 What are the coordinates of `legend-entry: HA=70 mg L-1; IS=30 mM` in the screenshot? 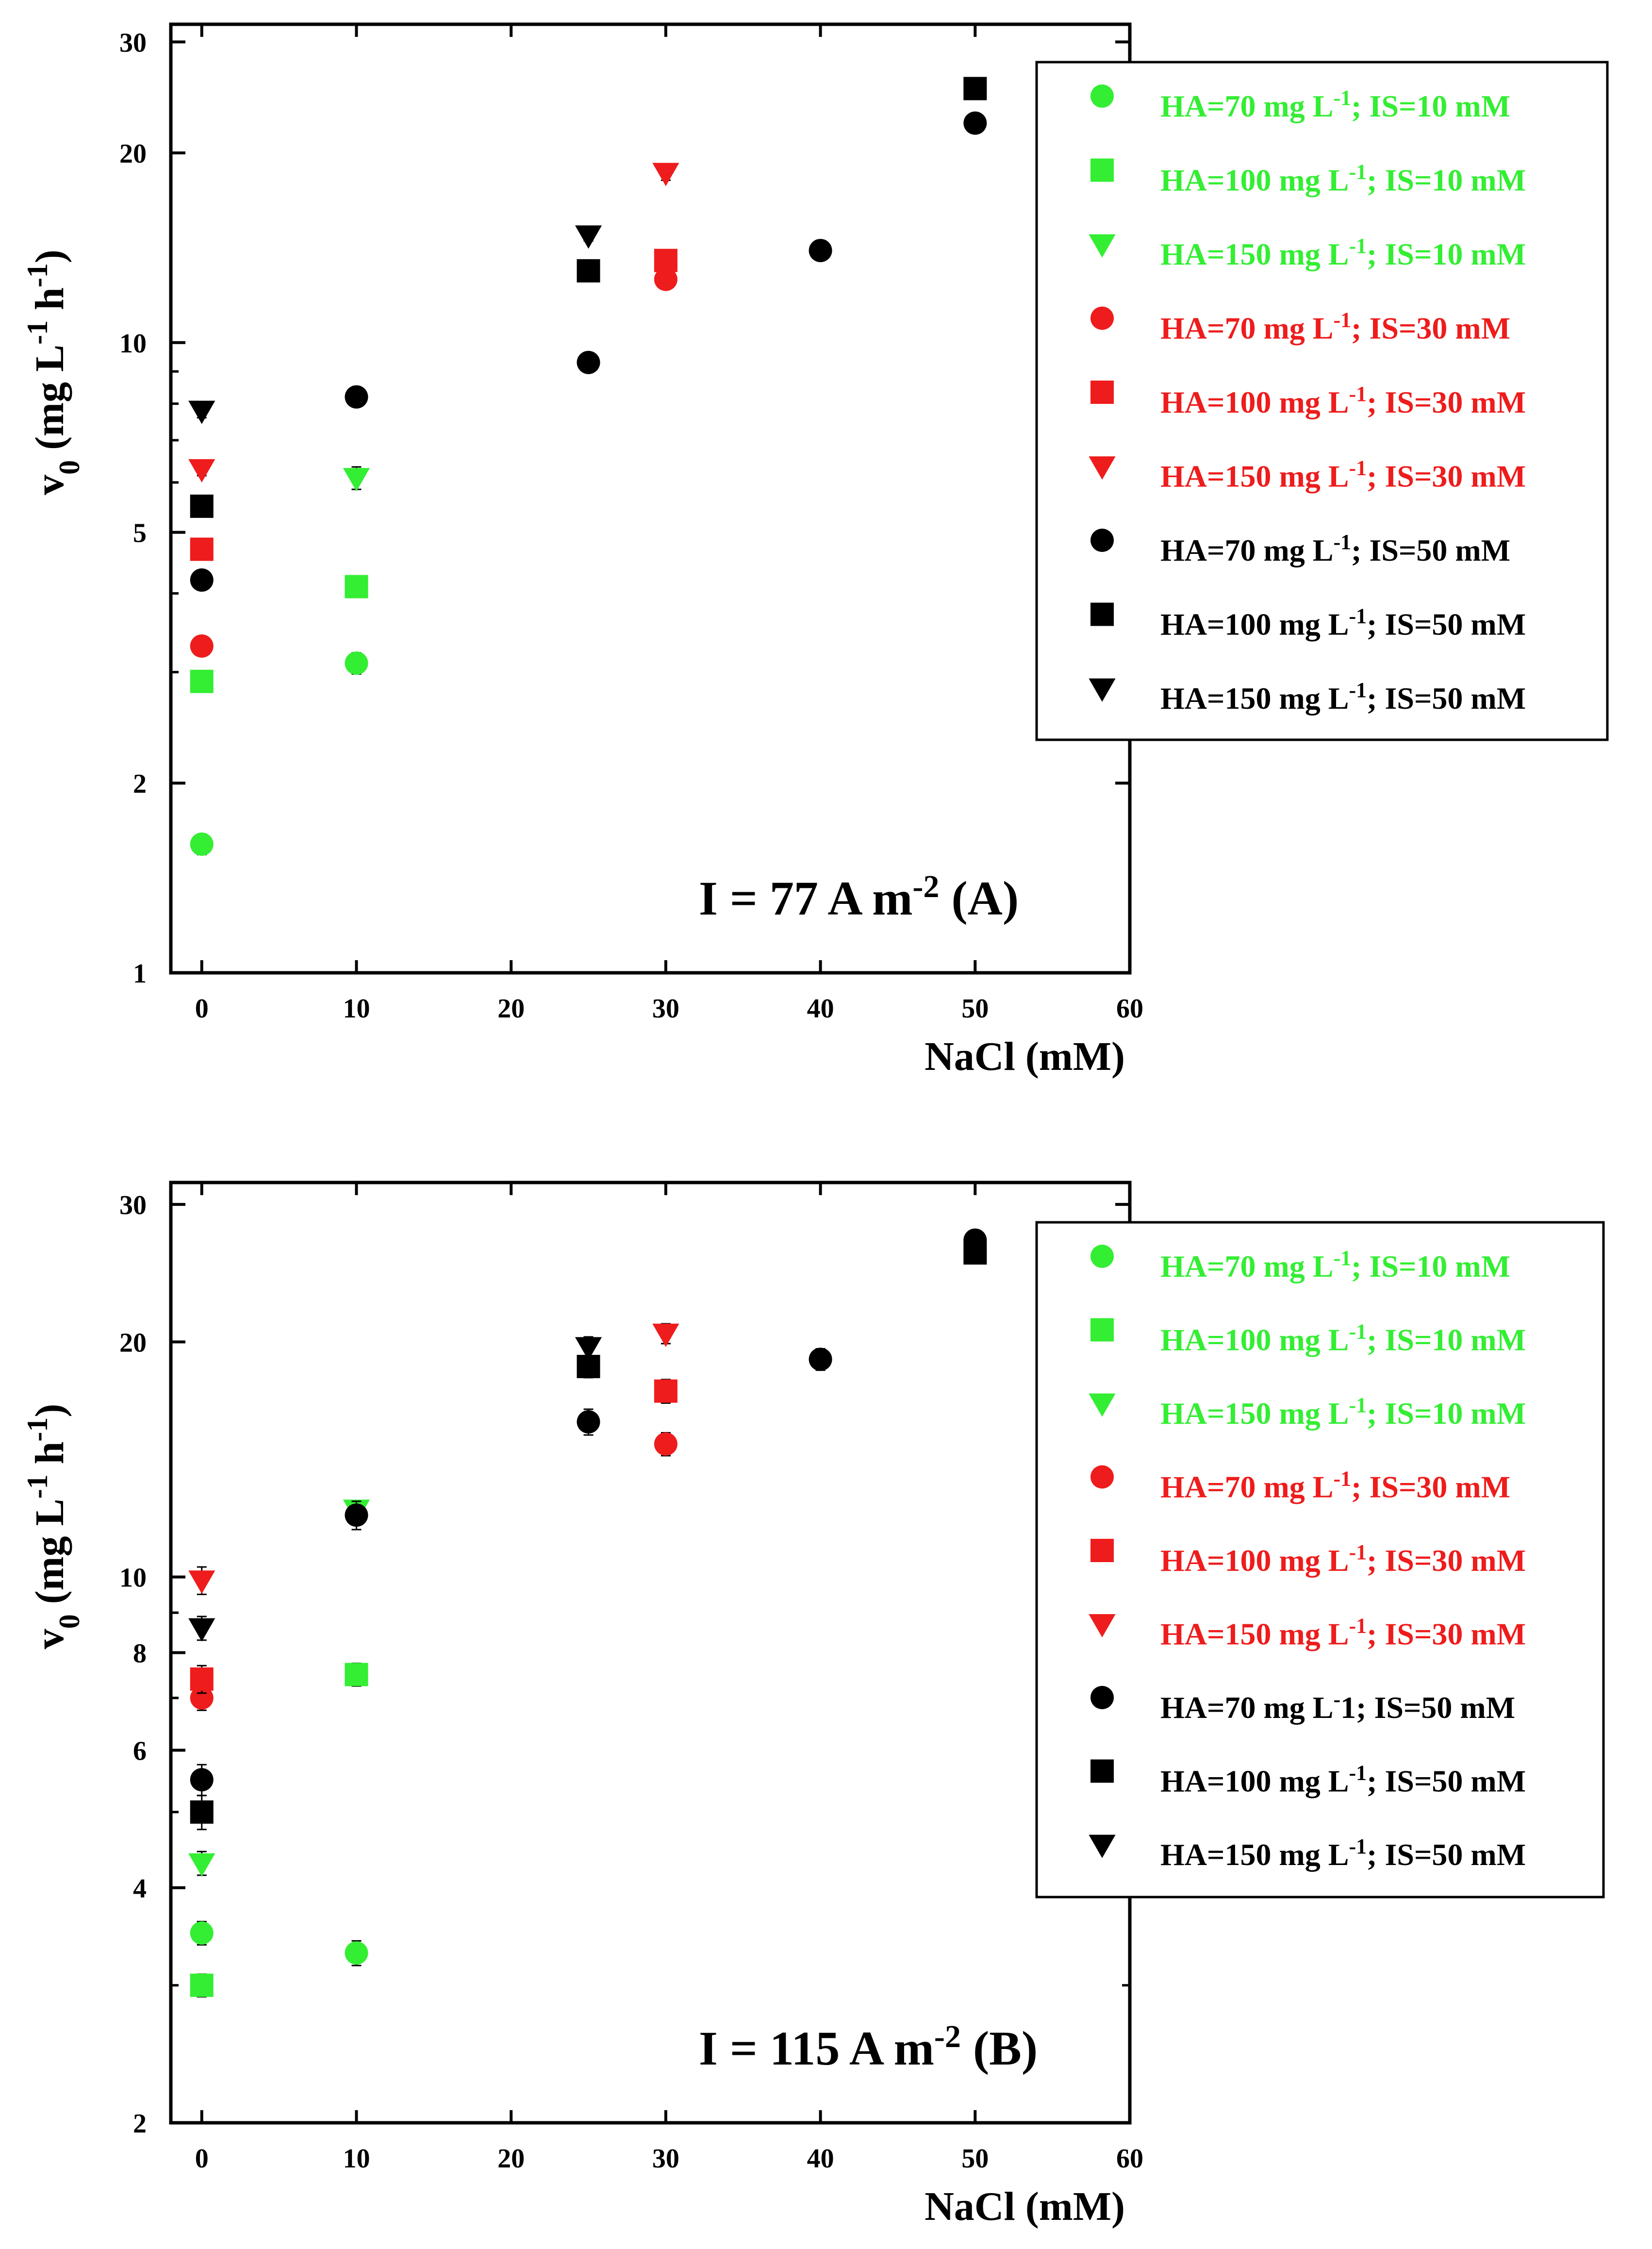 It's located at (1335, 1485).